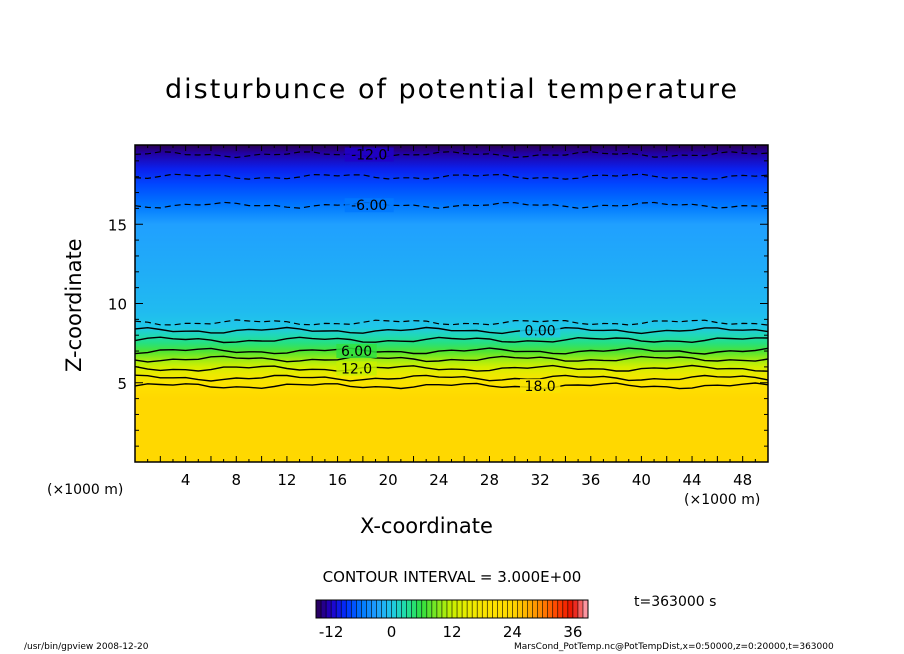  I want to click on x-tick-label: 32, so click(540, 480).